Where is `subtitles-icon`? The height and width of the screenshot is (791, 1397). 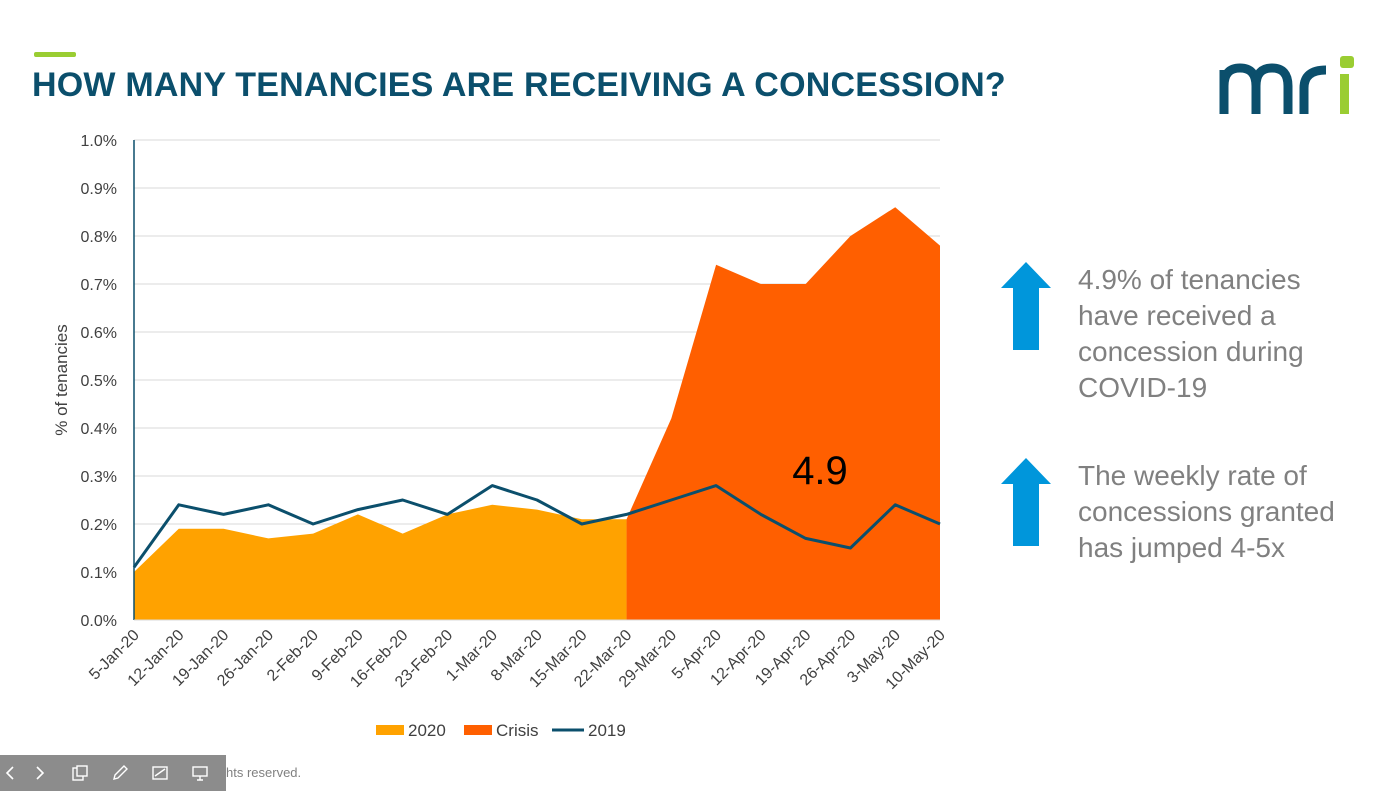 subtitles-icon is located at coordinates (160, 773).